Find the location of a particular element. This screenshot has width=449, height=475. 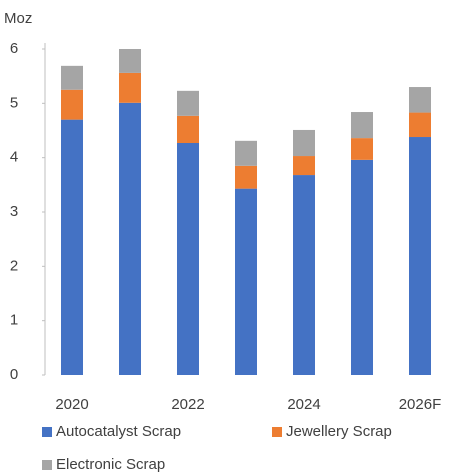

y-tick-label: 4 is located at coordinates (14, 157).